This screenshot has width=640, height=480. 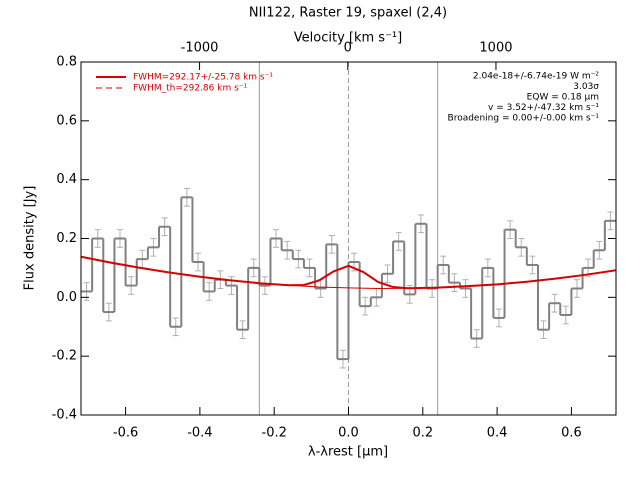 I want to click on annotation: EQW = 0.18 μm, so click(x=563, y=98).